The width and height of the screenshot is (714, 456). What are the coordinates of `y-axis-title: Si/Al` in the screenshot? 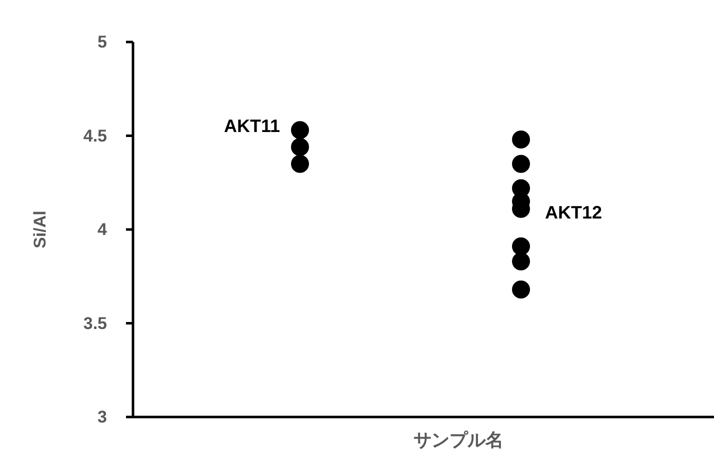 It's located at (40, 229).